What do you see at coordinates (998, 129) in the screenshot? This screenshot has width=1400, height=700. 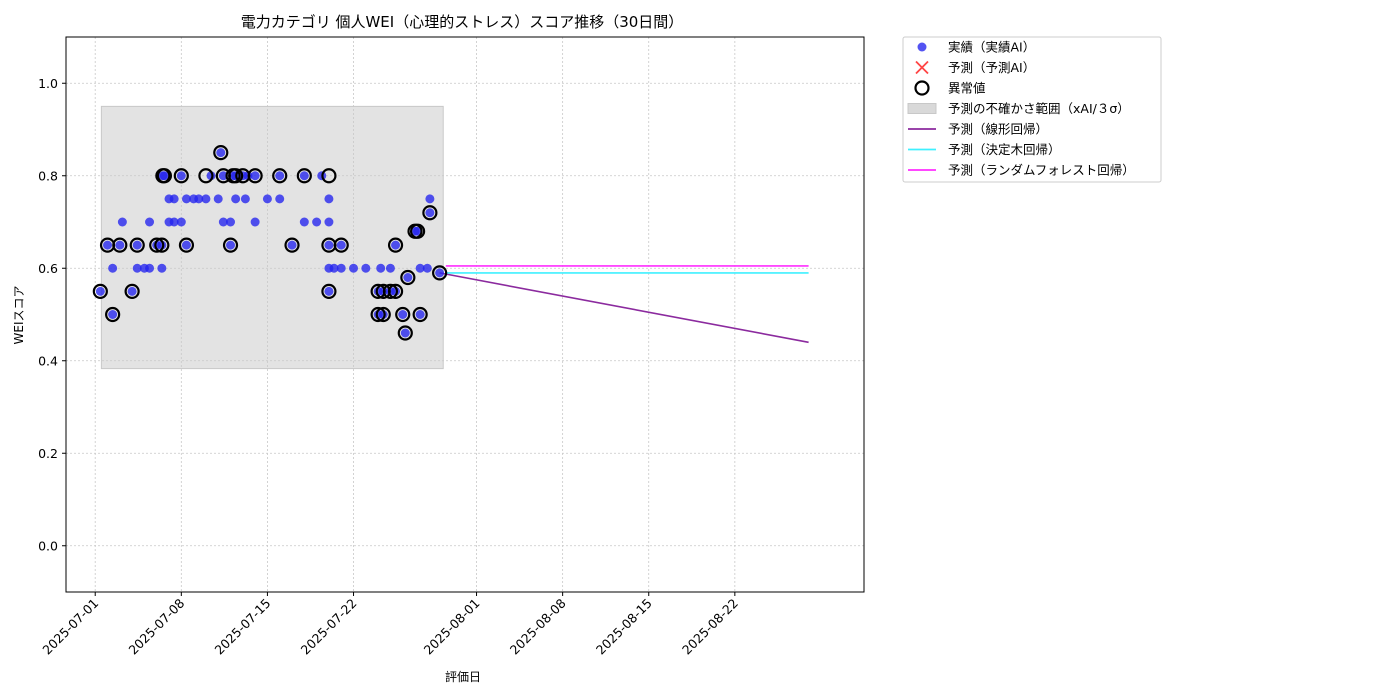 I see `legend-label-linear: 予測（線形回帰）` at bounding box center [998, 129].